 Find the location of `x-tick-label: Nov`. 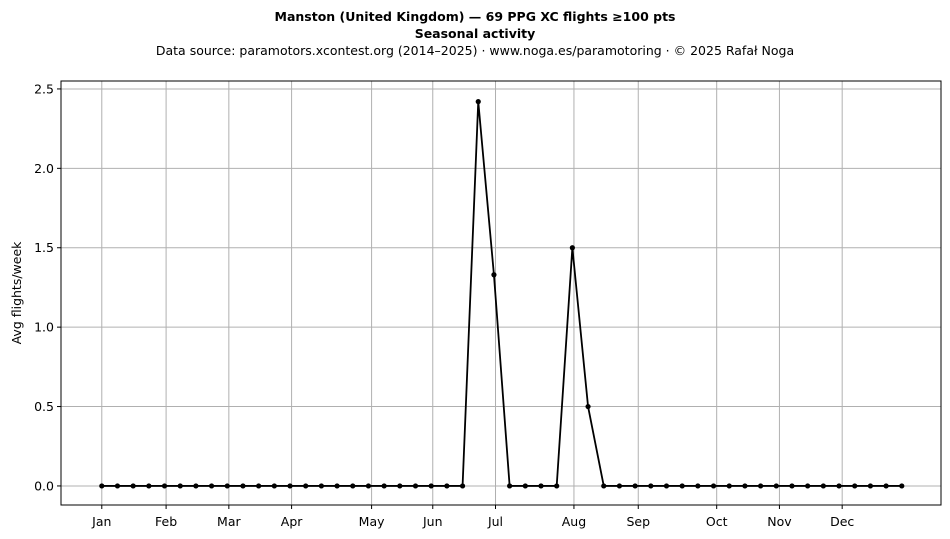

x-tick-label: Nov is located at coordinates (779, 521).